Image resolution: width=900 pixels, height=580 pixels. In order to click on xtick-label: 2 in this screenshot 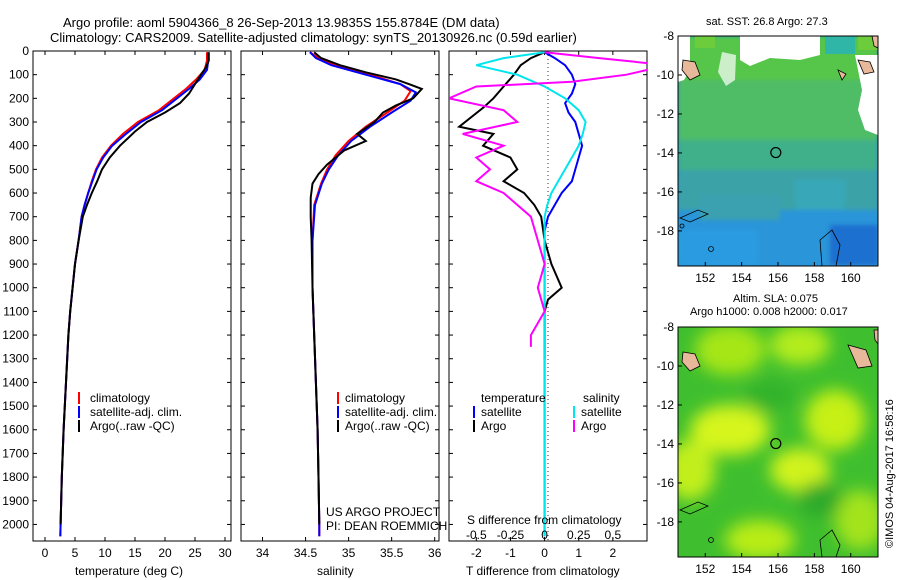, I will do `click(613, 553)`.